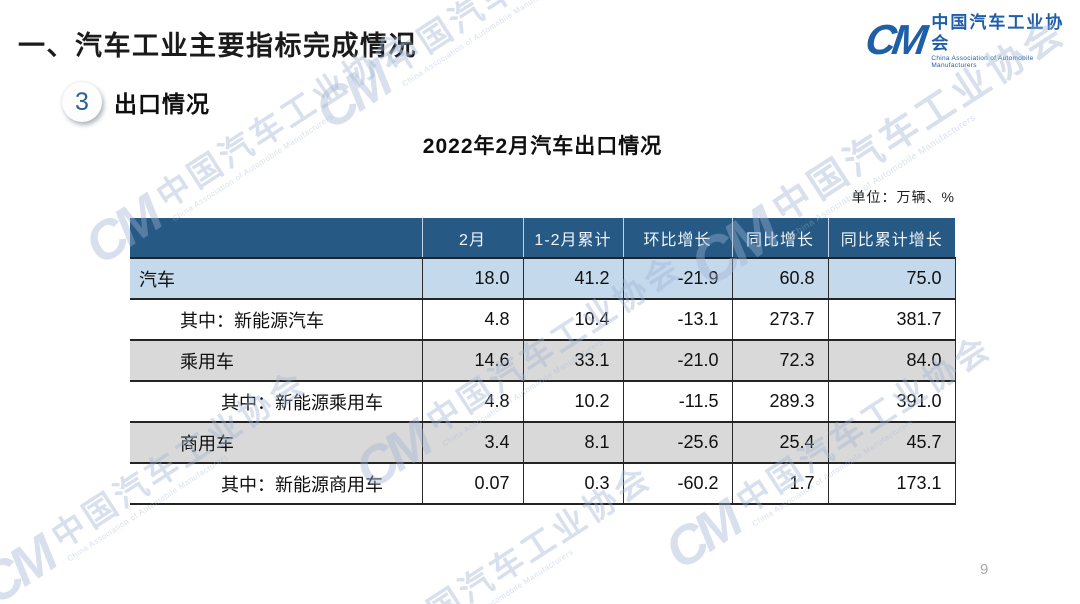  Describe the element at coordinates (276, 320) in the screenshot. I see `row-label-cell: 其中：新能源汽车` at that location.